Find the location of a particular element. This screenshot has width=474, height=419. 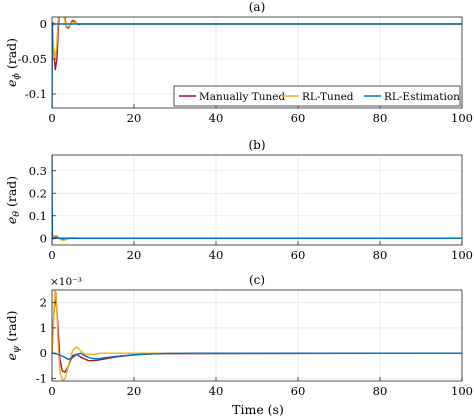

y-axis-exponent: ×10⁻³ is located at coordinates (66, 282).